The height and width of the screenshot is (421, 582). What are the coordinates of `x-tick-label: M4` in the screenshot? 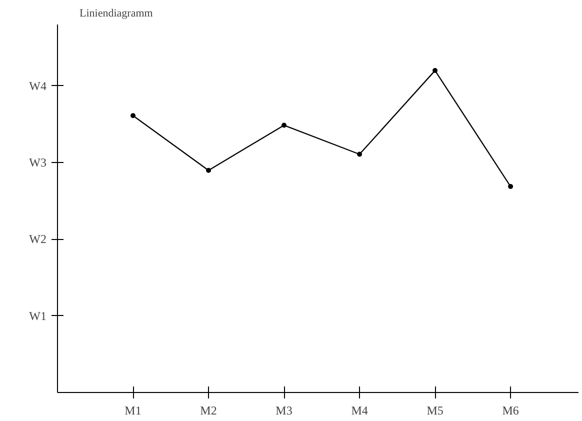 It's located at (359, 411).